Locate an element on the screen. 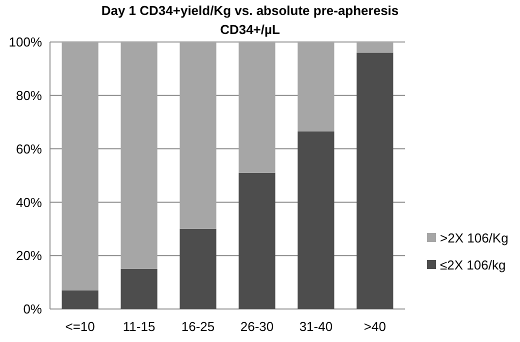 The height and width of the screenshot is (342, 520). y-tick-label: 40% is located at coordinates (29, 202).